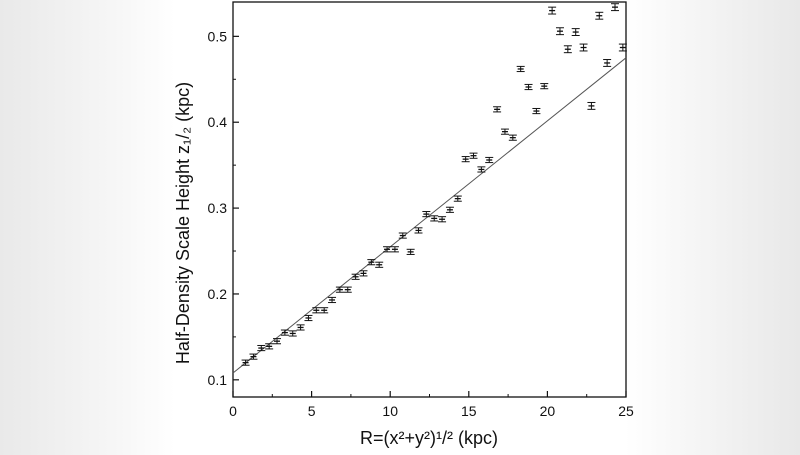  I want to click on y-axis-label: Half-Density Scale Height z₁/₂ (kpc), so click(183, 223).